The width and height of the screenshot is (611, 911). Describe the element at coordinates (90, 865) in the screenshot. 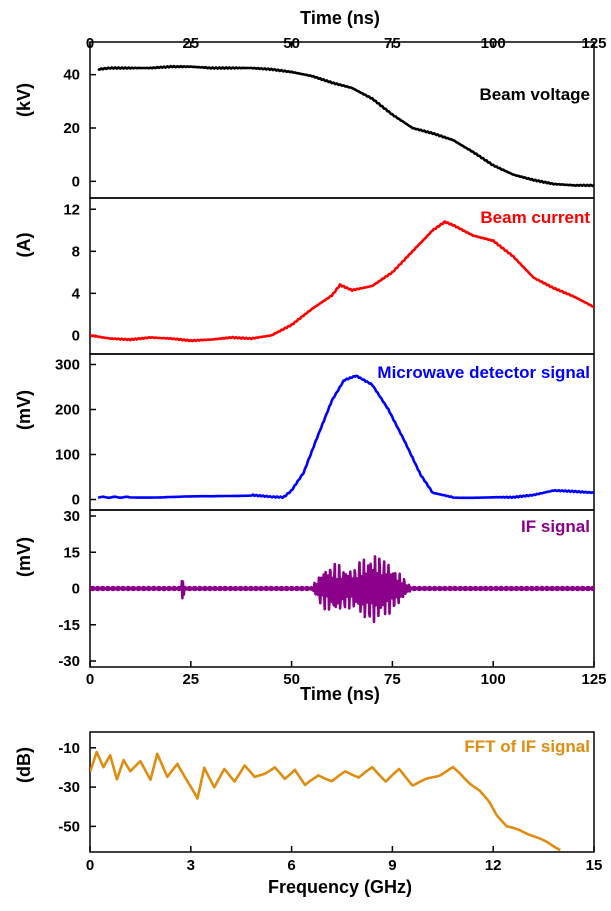

I see `freq-xticks-tick-label: 0` at that location.